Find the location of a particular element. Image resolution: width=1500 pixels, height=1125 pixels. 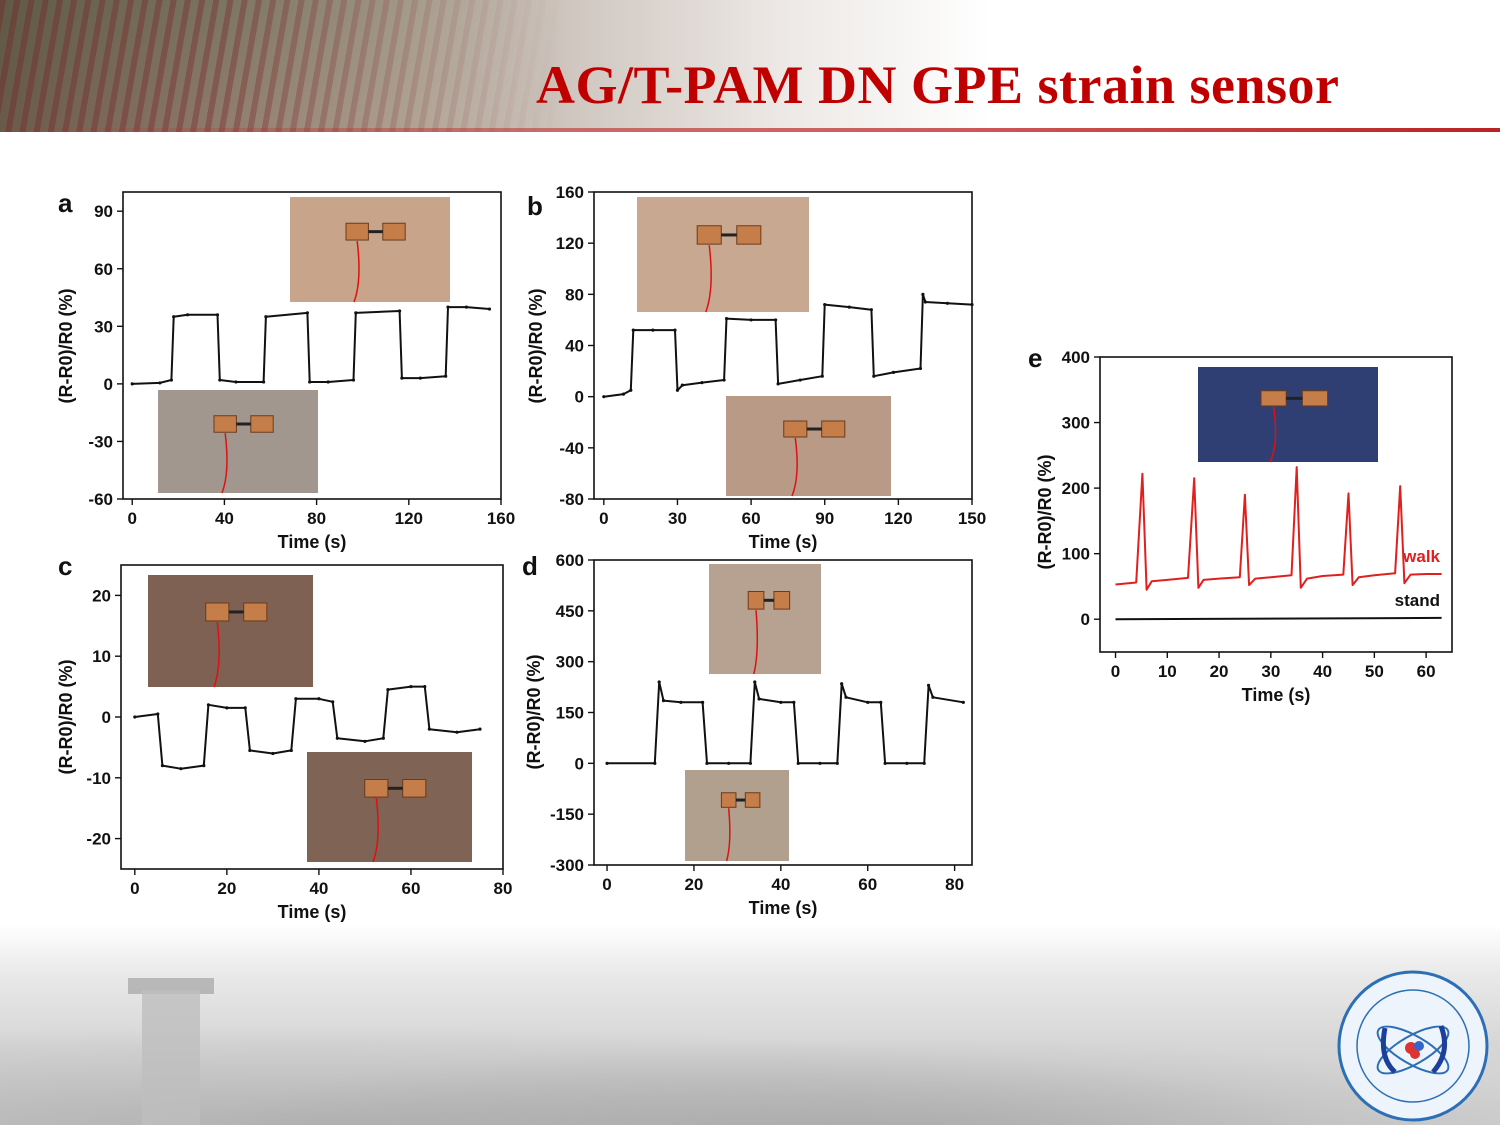

y-tick-label: 30 is located at coordinates (103, 326).